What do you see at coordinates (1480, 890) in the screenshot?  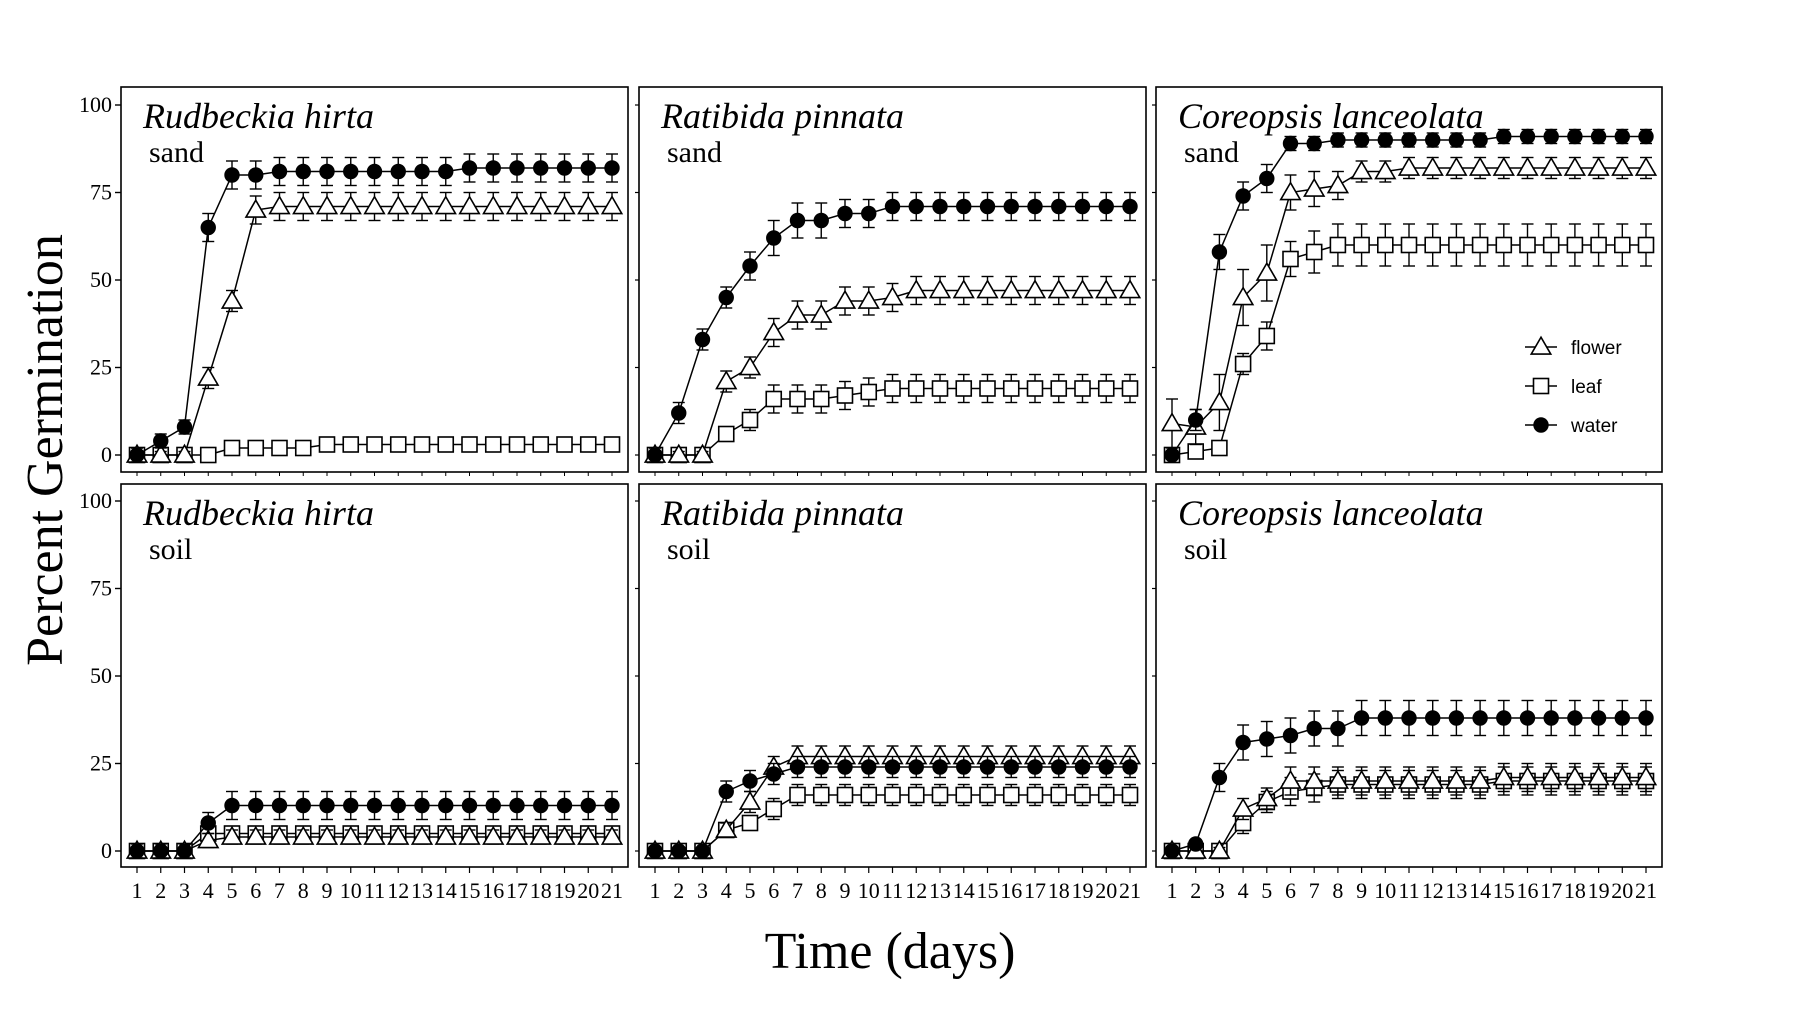 I see `x-tick-label: 14` at bounding box center [1480, 890].